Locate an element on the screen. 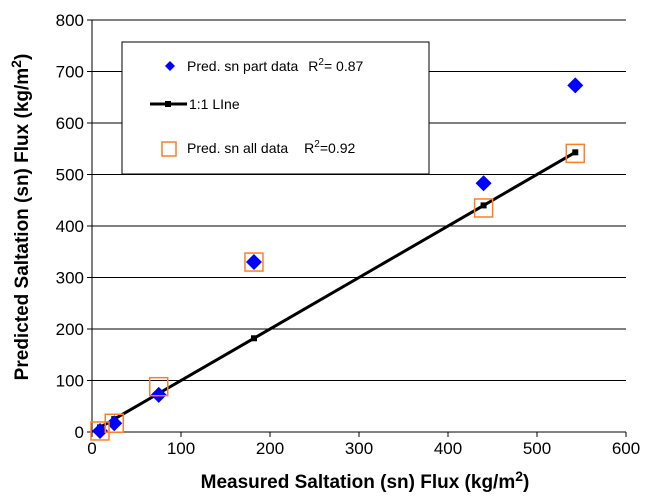 The image size is (651, 499). x-tick-label: 0 is located at coordinates (91, 448).